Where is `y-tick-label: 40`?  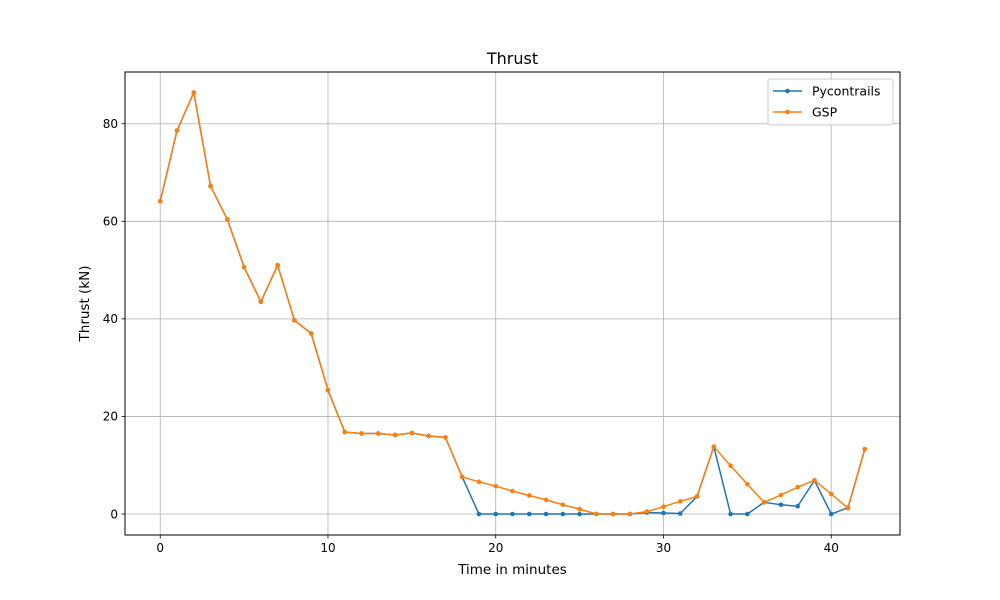
y-tick-label: 40 is located at coordinates (110, 319).